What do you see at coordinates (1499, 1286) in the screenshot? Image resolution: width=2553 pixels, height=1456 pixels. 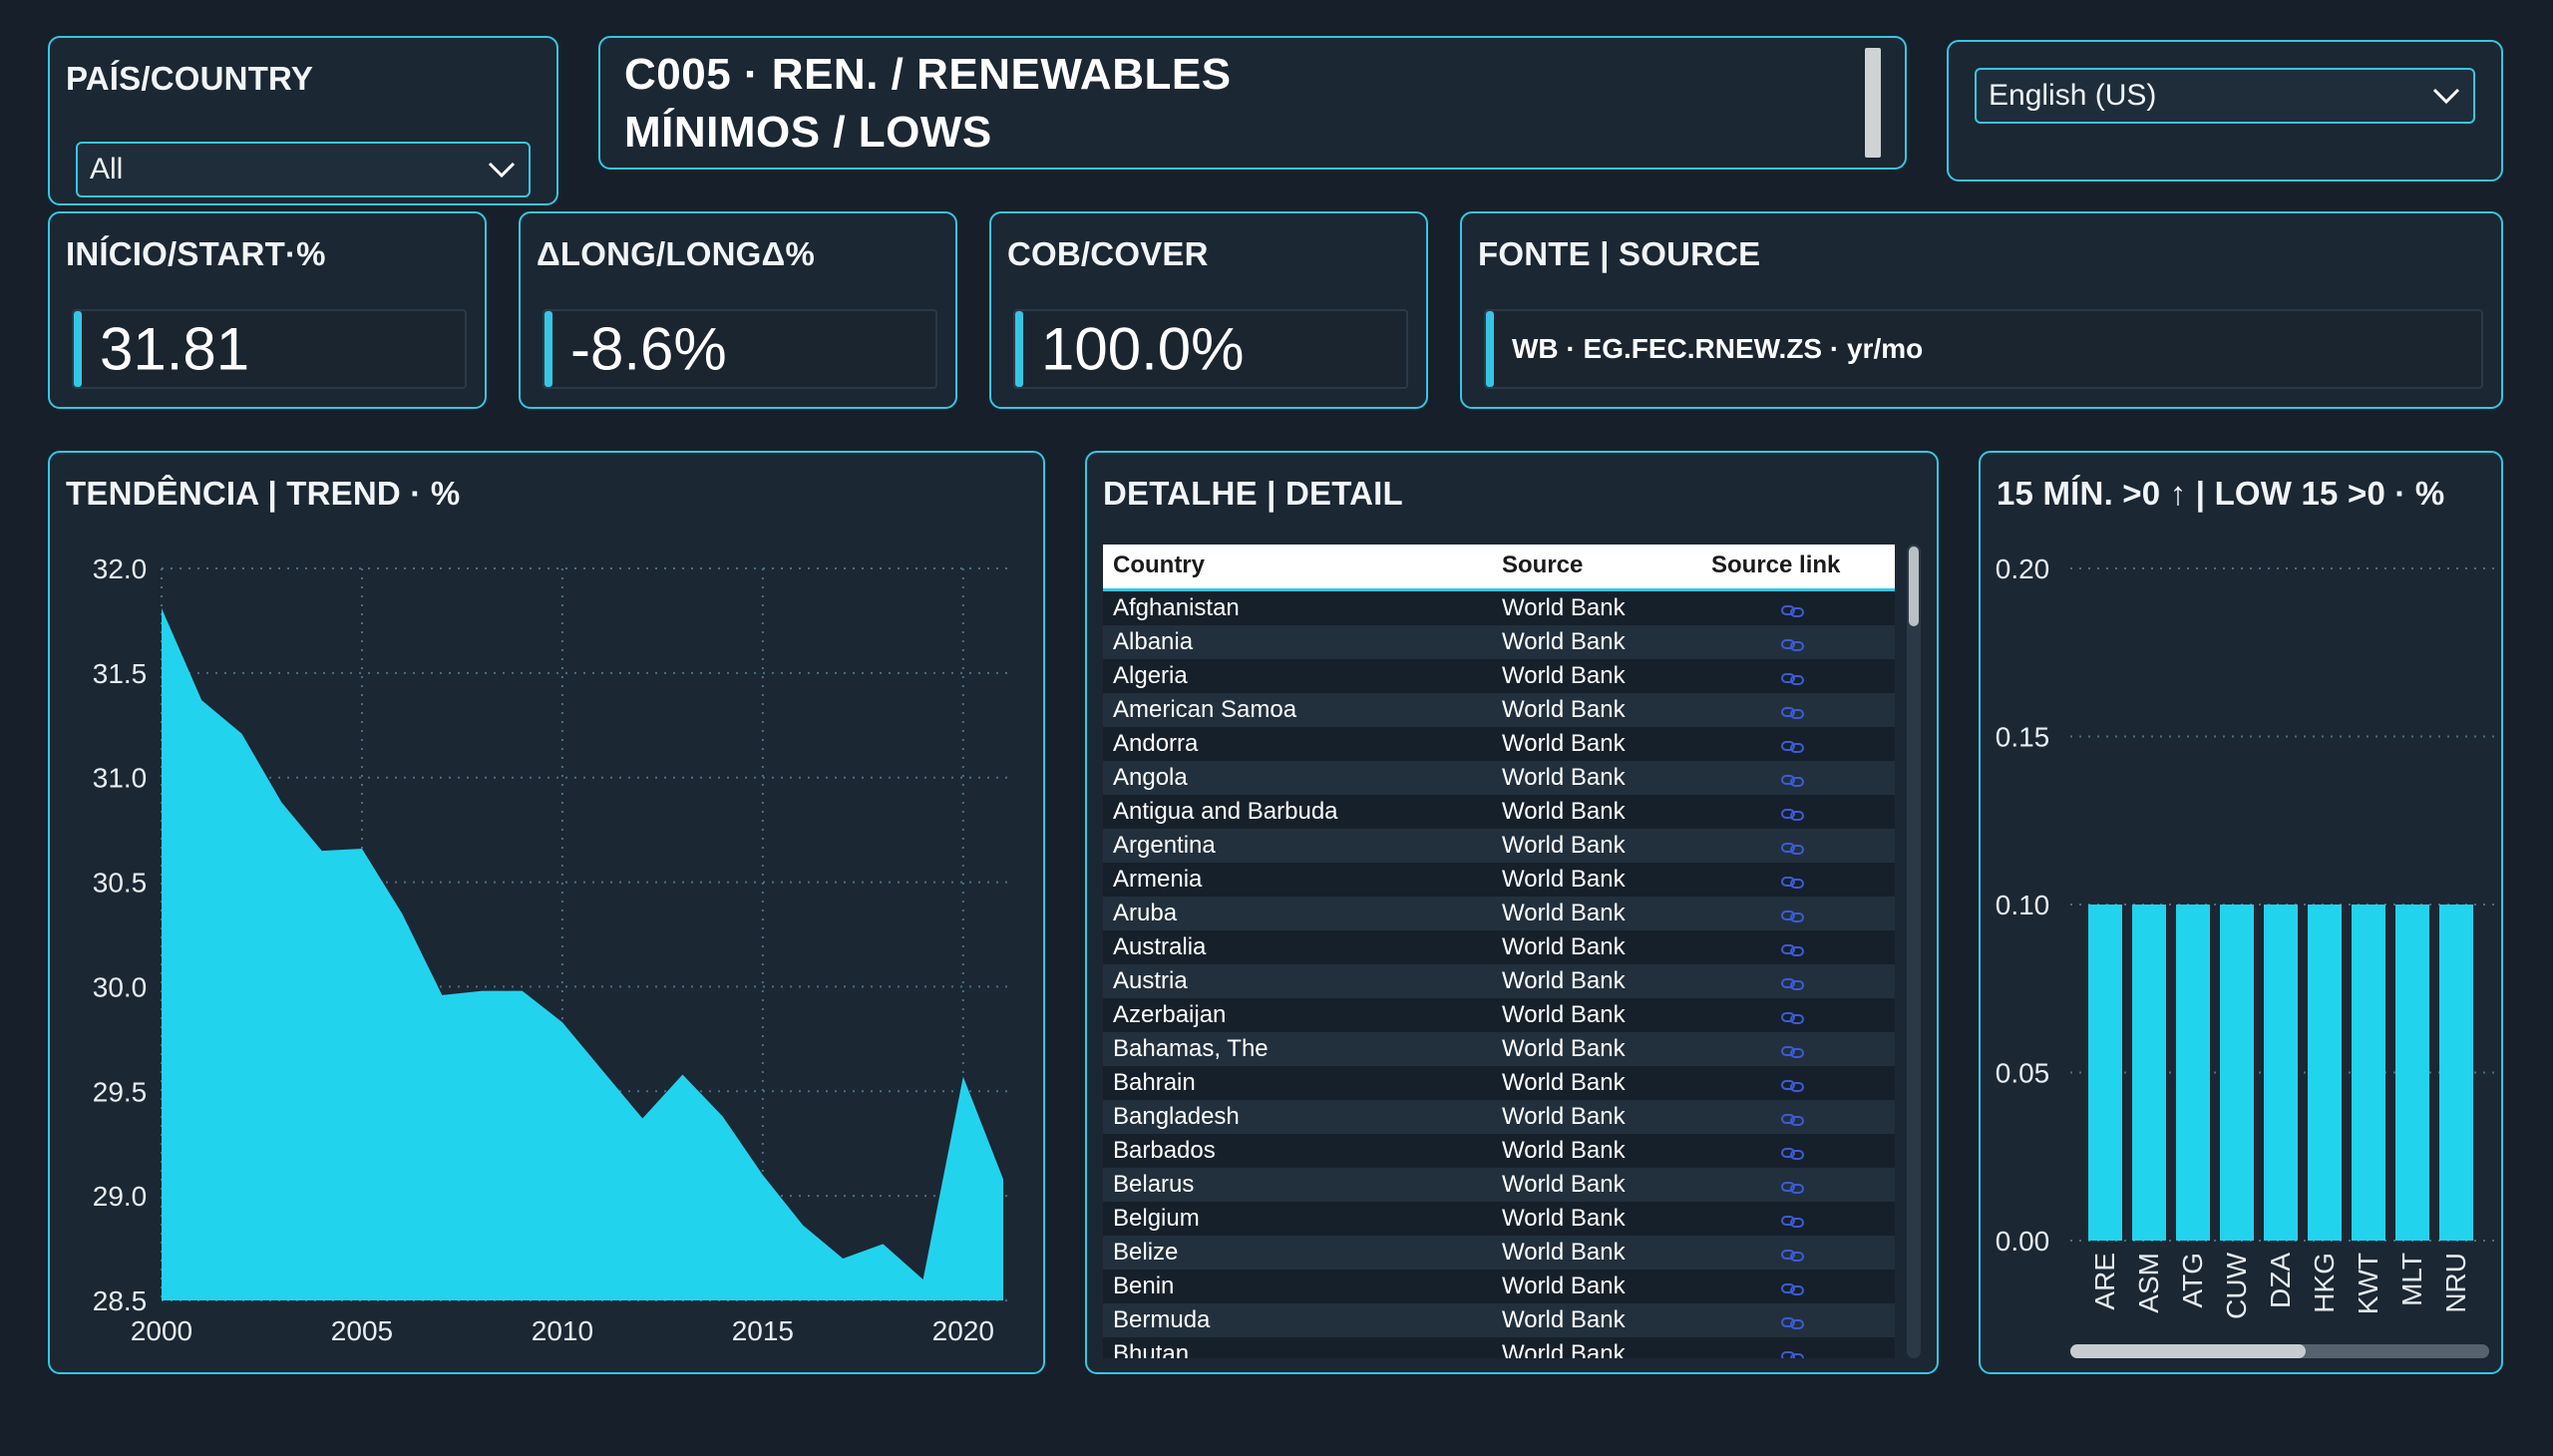 I see `table-row: Benin World Bank` at bounding box center [1499, 1286].